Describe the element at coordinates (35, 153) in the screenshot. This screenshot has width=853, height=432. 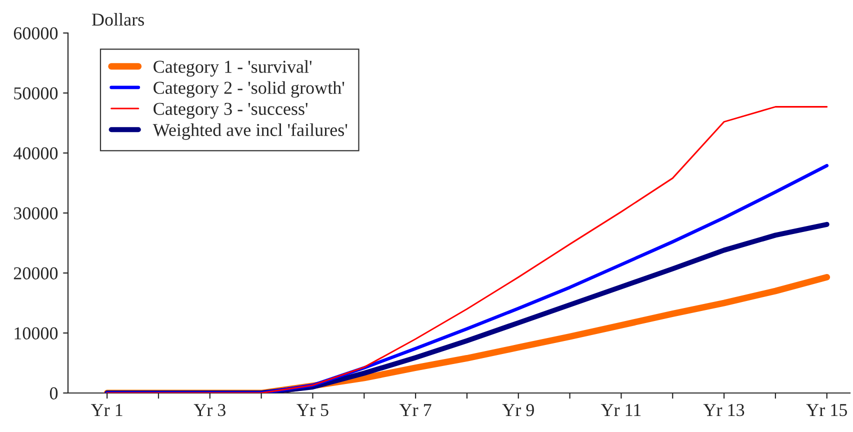
I see `y-tick-label: 40000` at that location.